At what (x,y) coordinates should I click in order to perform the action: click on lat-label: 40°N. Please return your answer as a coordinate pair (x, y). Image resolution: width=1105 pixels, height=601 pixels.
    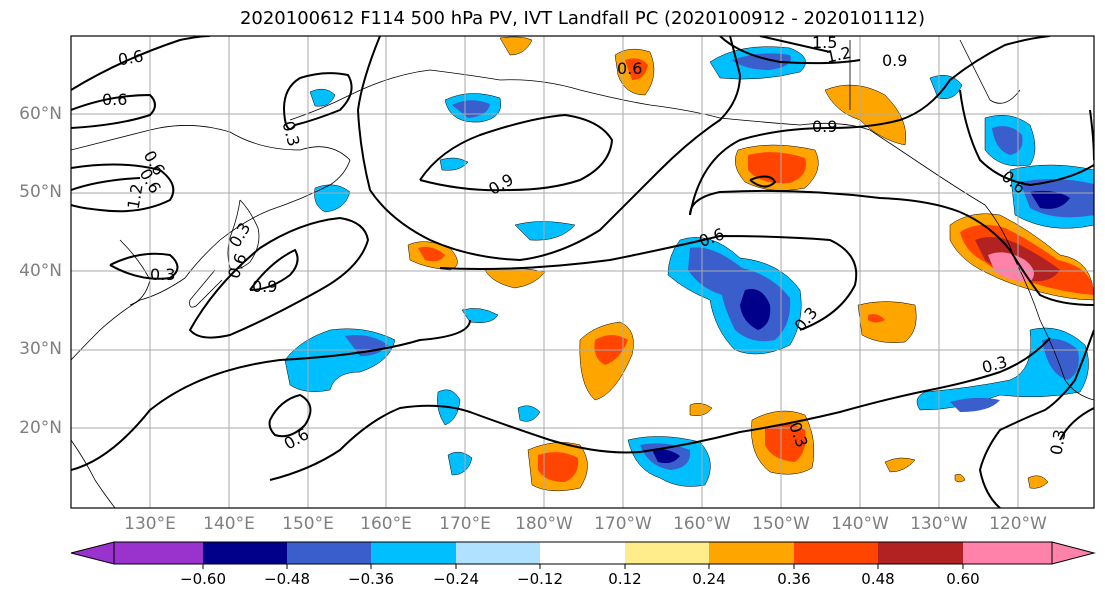
    Looking at the image, I should click on (40, 271).